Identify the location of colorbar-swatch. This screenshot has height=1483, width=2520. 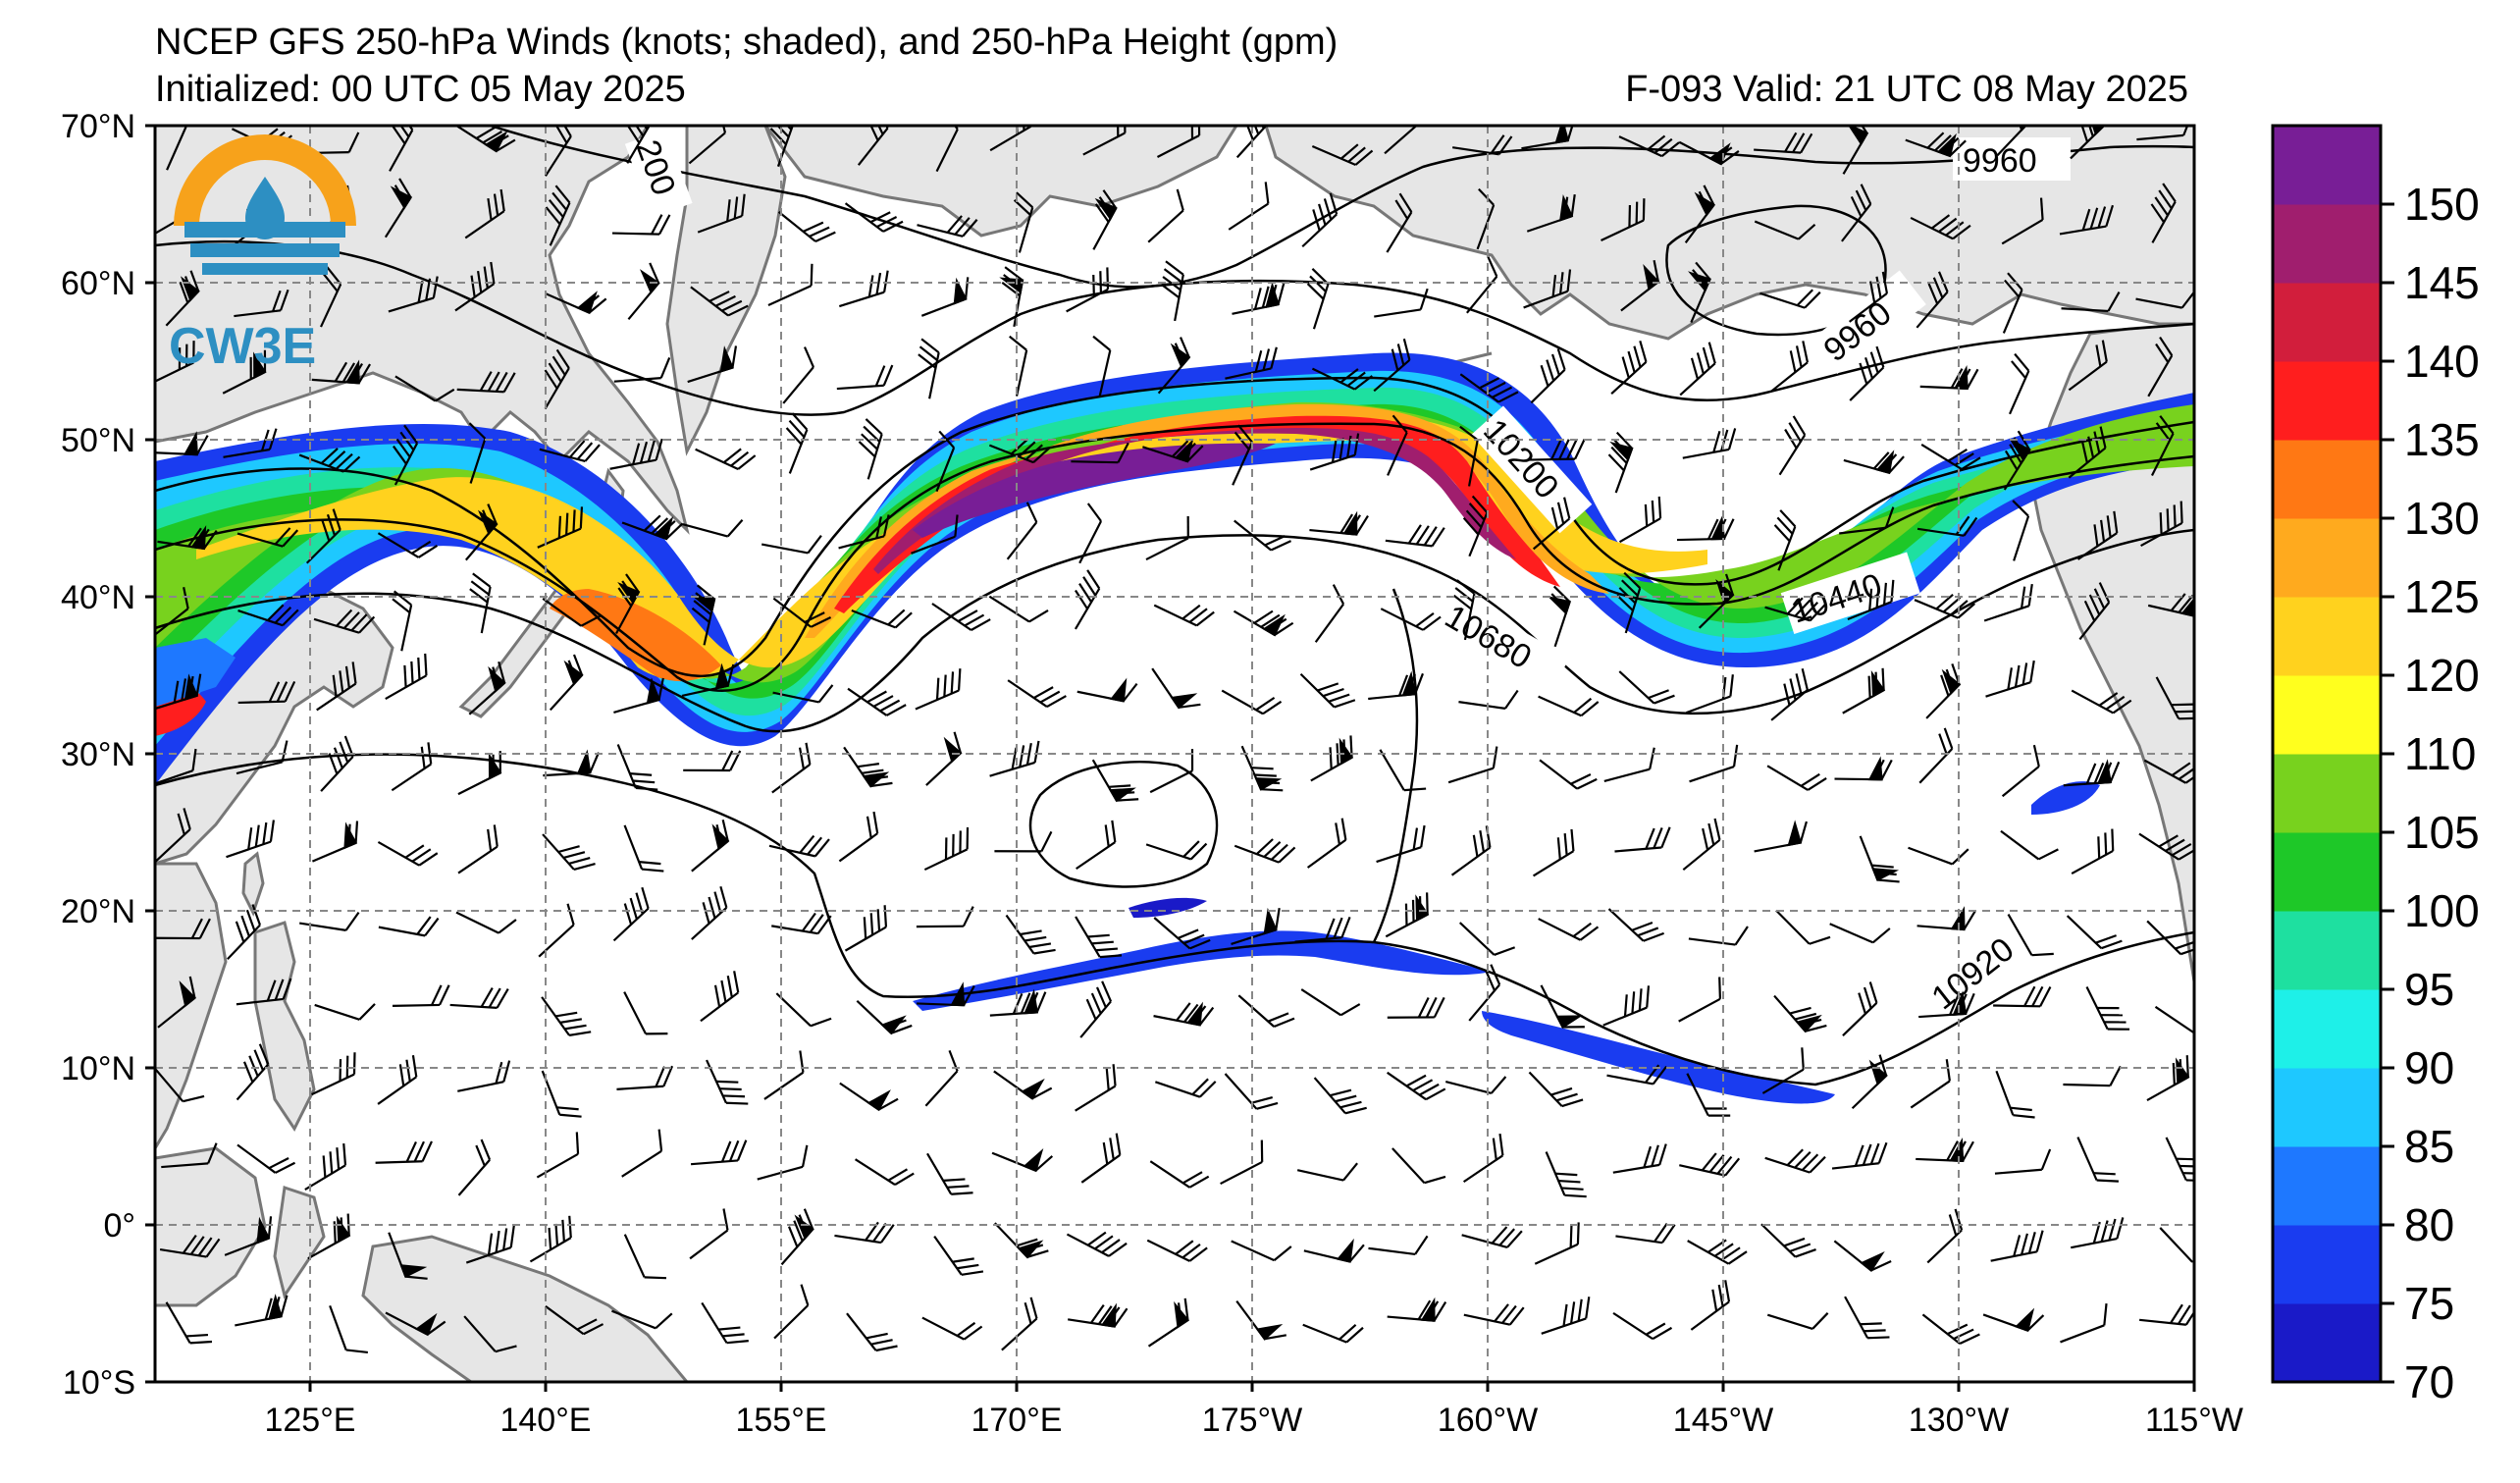
(2327, 715).